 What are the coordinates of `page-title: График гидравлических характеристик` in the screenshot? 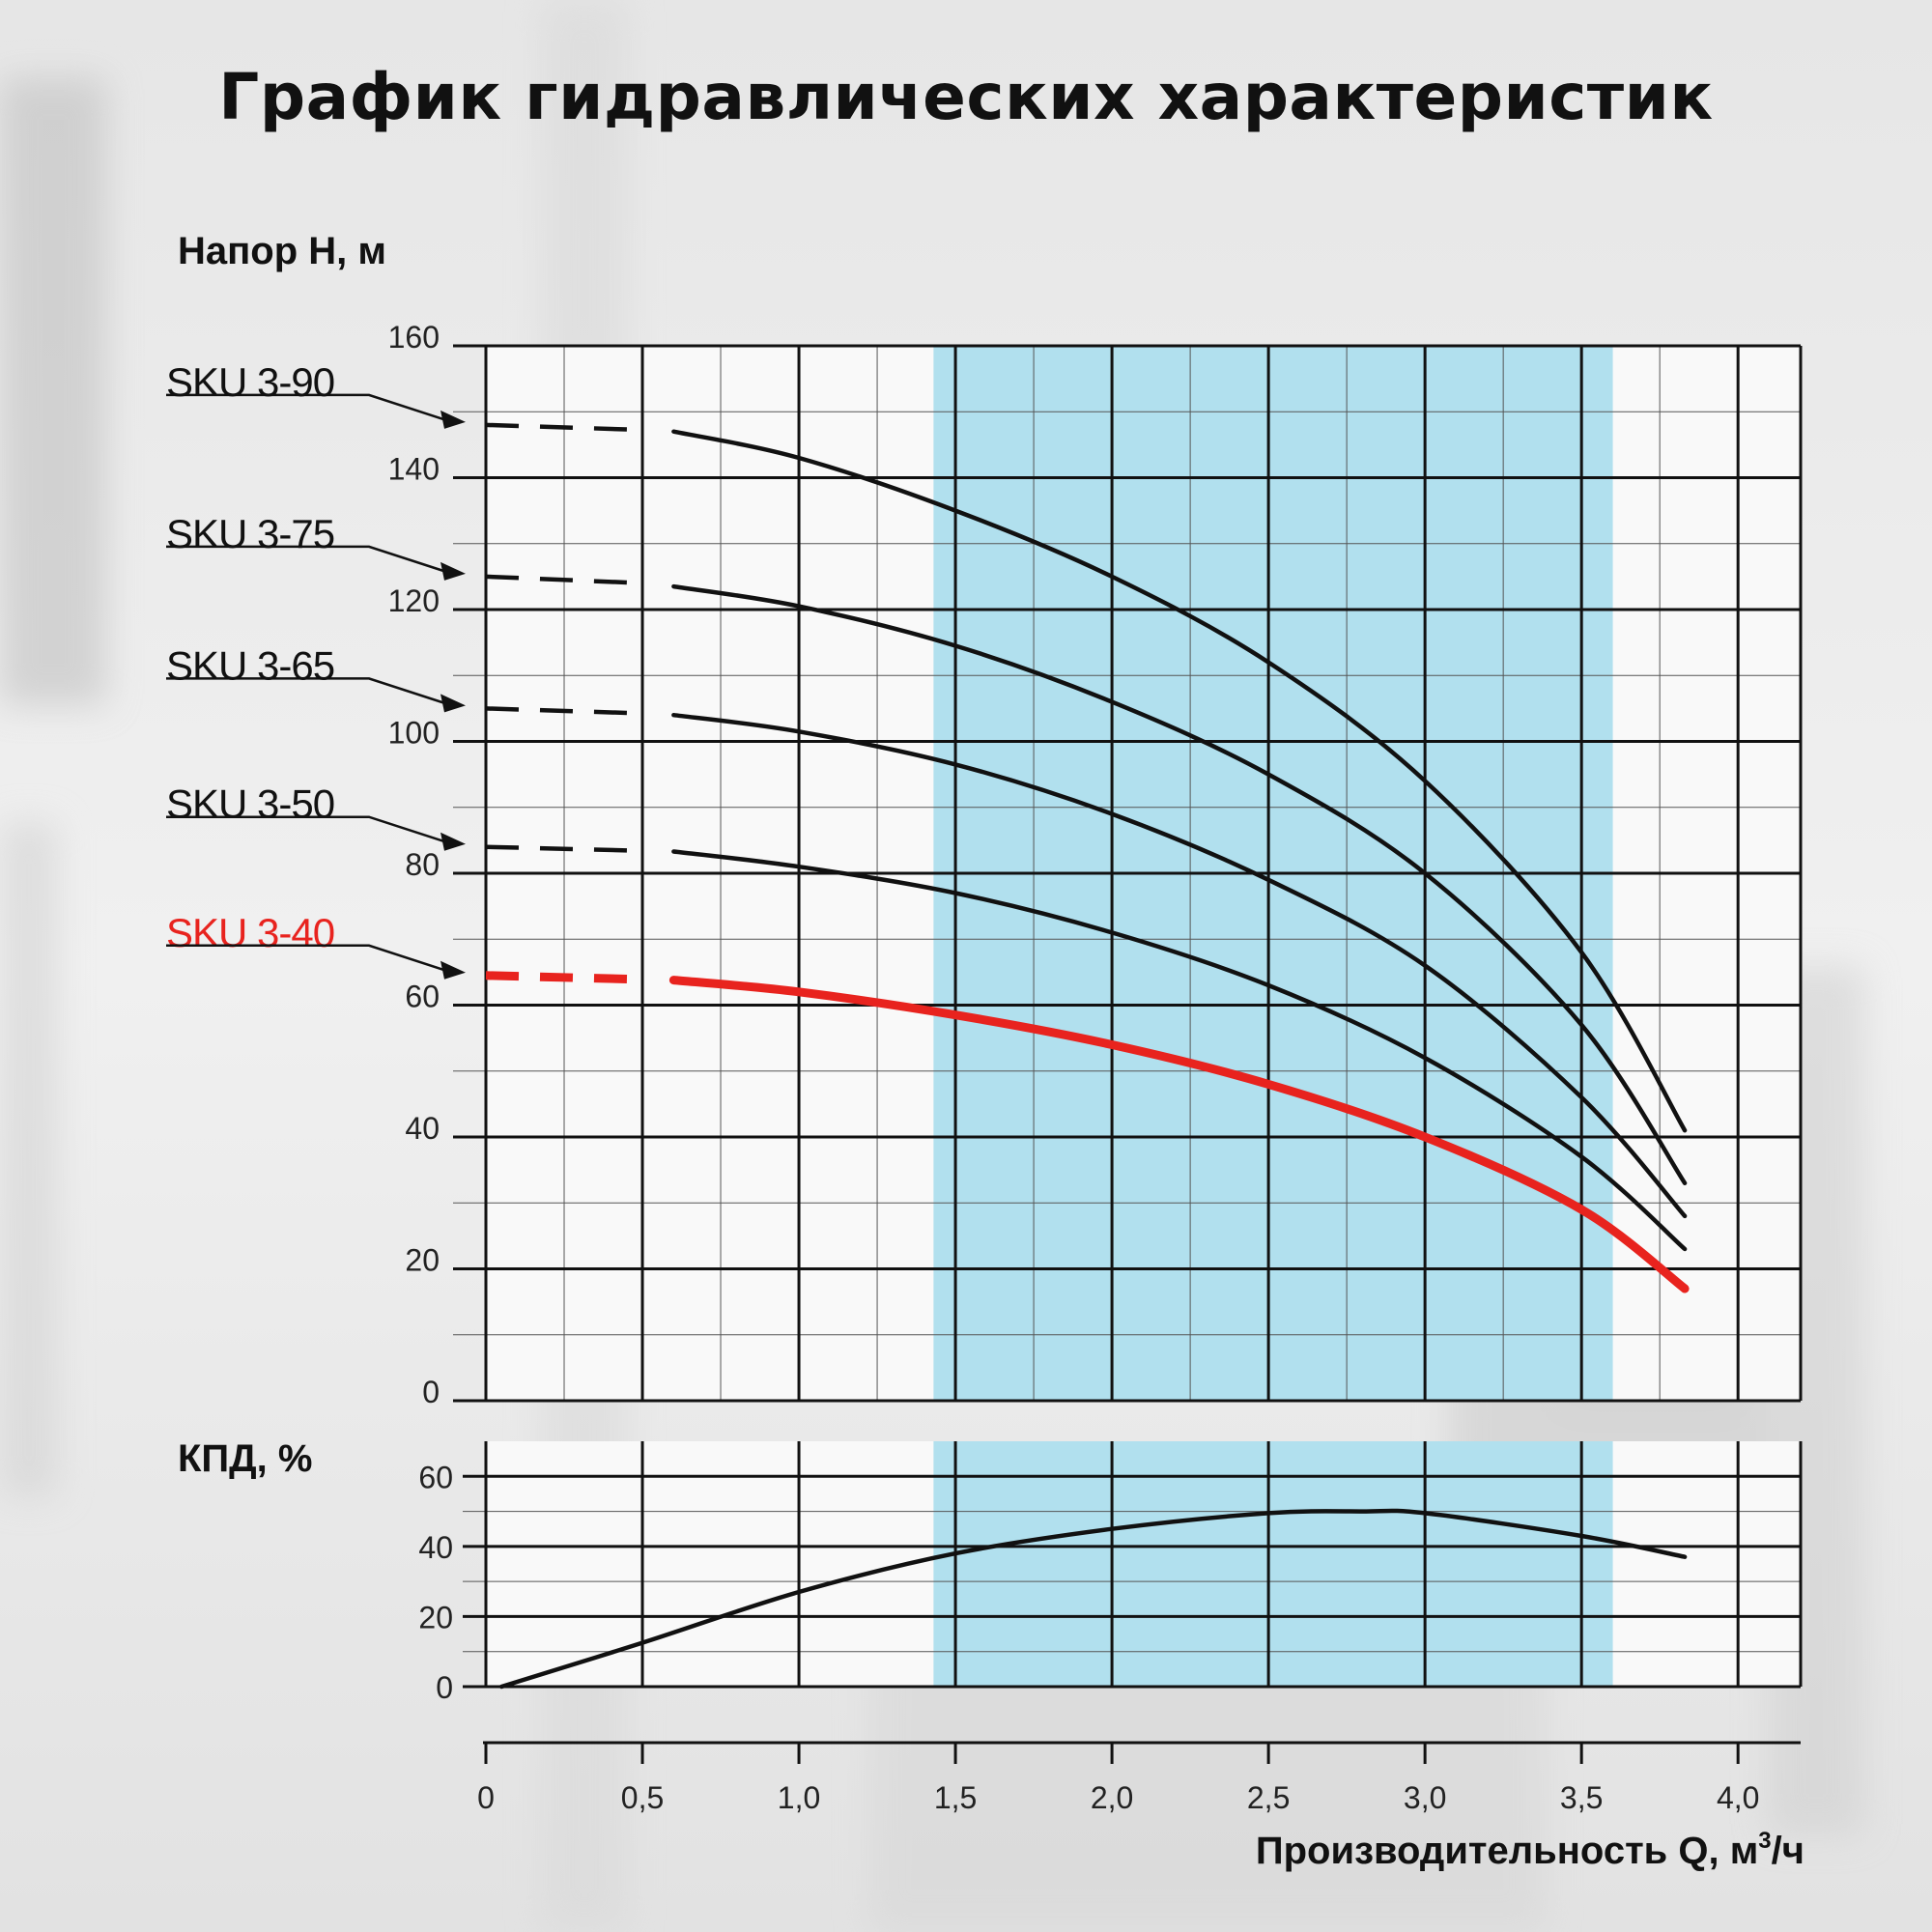 It's located at (966, 97).